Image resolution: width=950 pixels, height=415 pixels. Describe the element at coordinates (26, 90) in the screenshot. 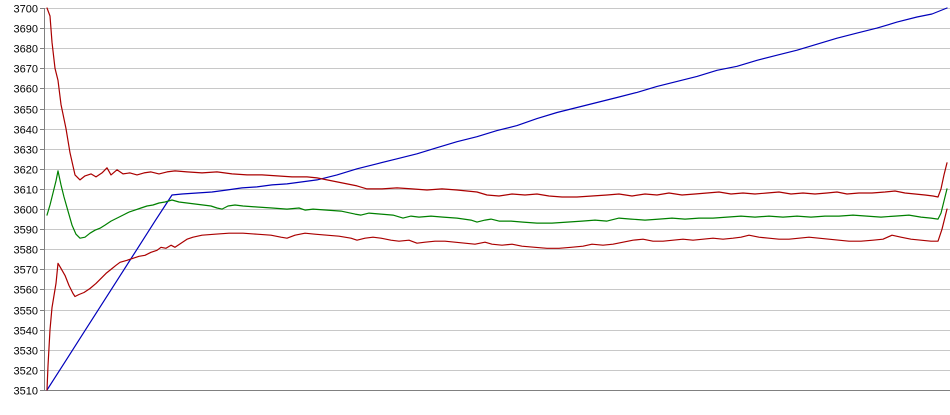

I see `y-tick-label: 3660` at that location.